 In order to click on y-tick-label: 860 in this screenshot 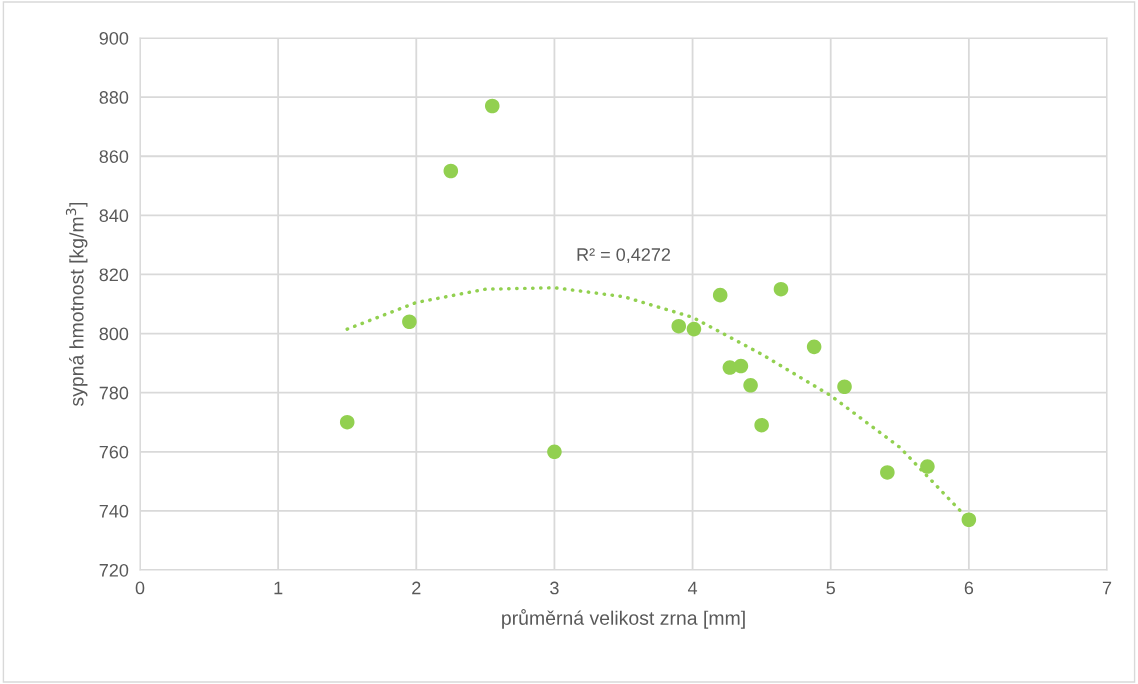, I will do `click(114, 156)`.